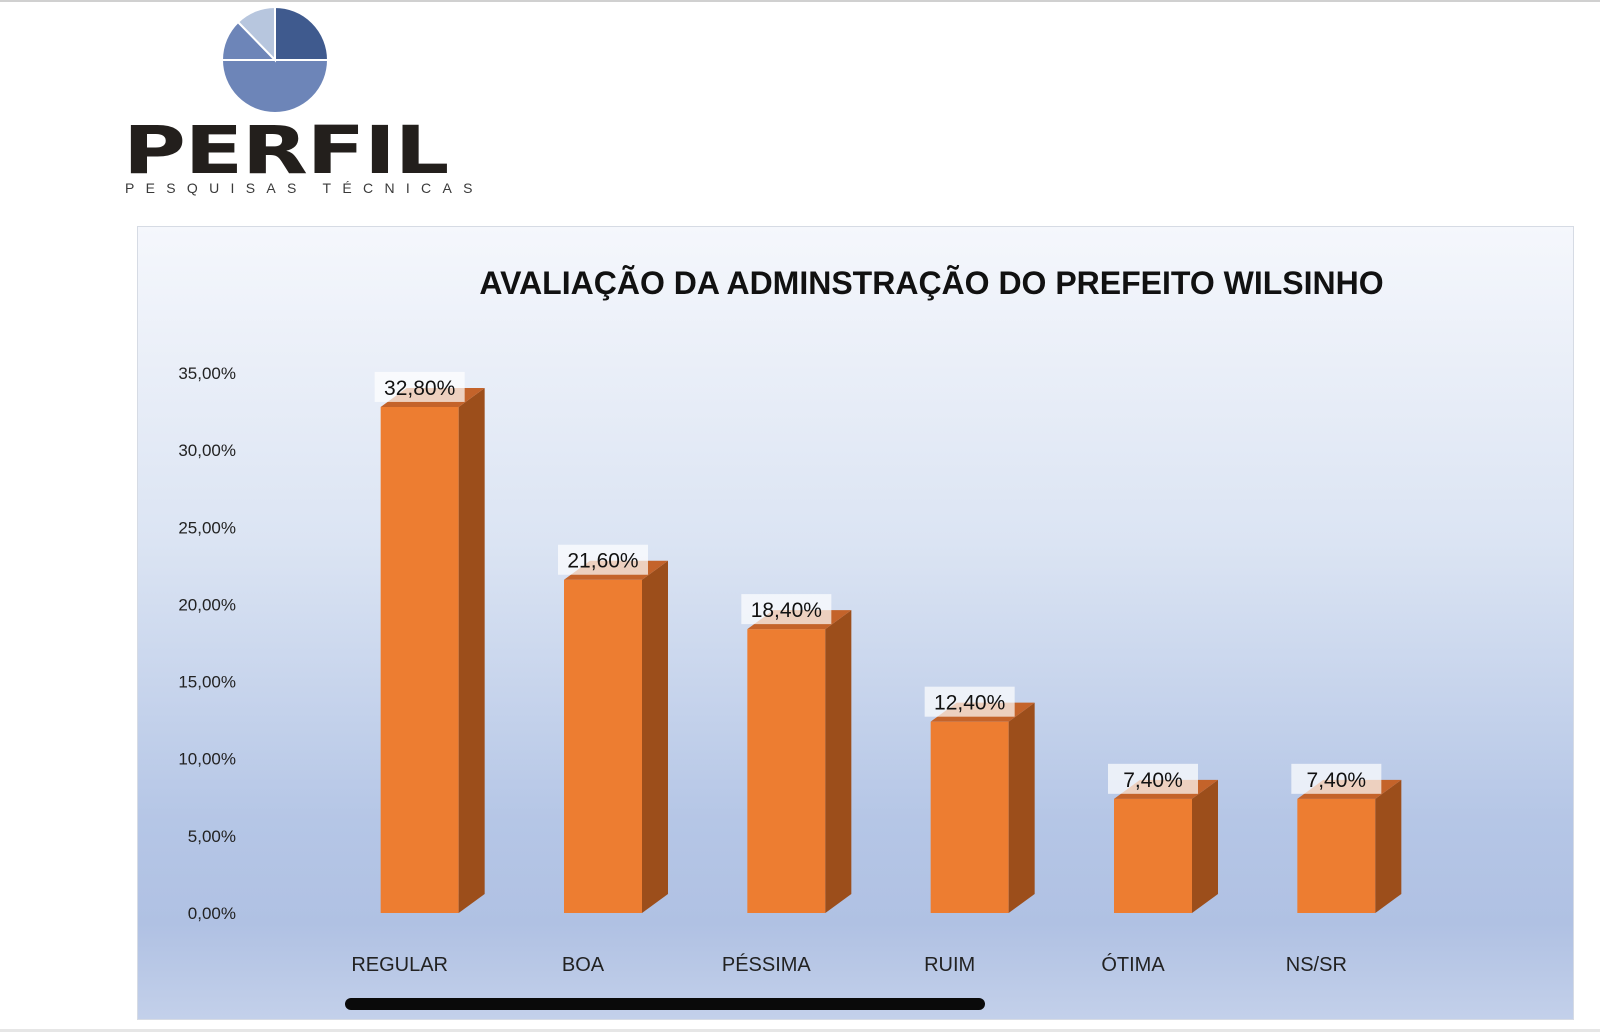  What do you see at coordinates (665, 1004) in the screenshot?
I see `horizontal-scrollbar` at bounding box center [665, 1004].